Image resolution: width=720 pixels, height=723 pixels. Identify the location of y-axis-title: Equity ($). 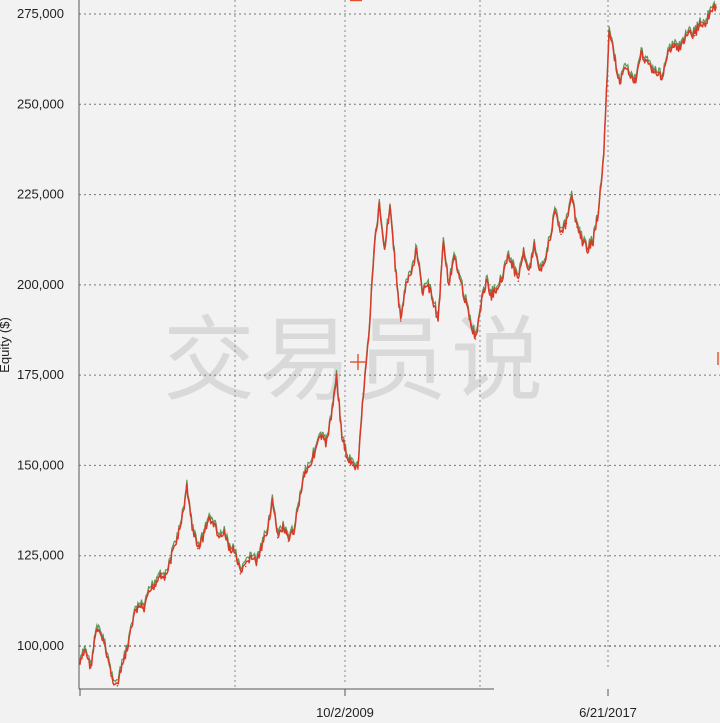
(6, 345).